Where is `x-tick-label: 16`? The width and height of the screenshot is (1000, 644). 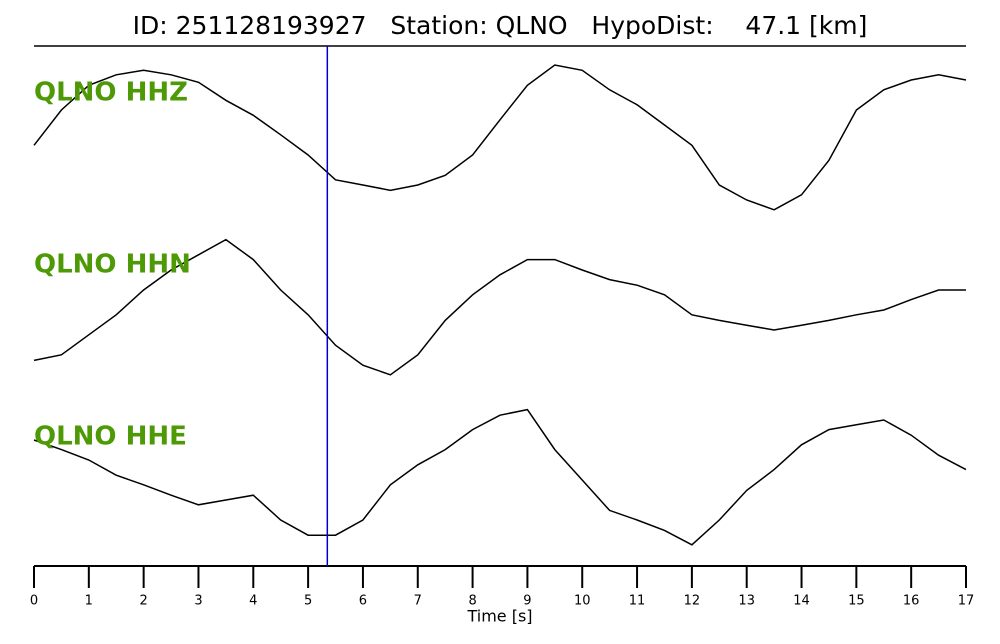
x-tick-label: 16 is located at coordinates (911, 601).